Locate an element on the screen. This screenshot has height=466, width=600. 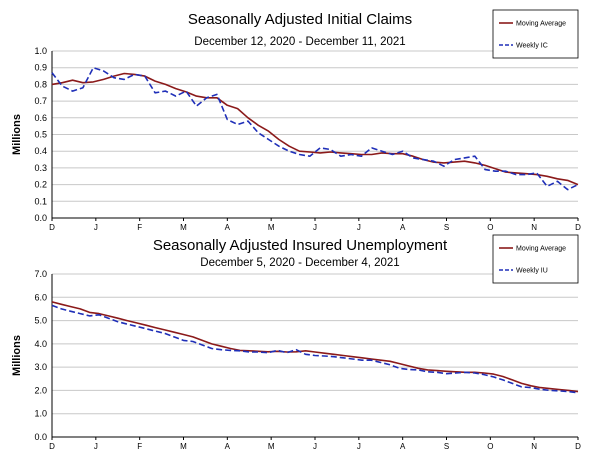
y-tick-label: 4.0 is located at coordinates (40, 344).